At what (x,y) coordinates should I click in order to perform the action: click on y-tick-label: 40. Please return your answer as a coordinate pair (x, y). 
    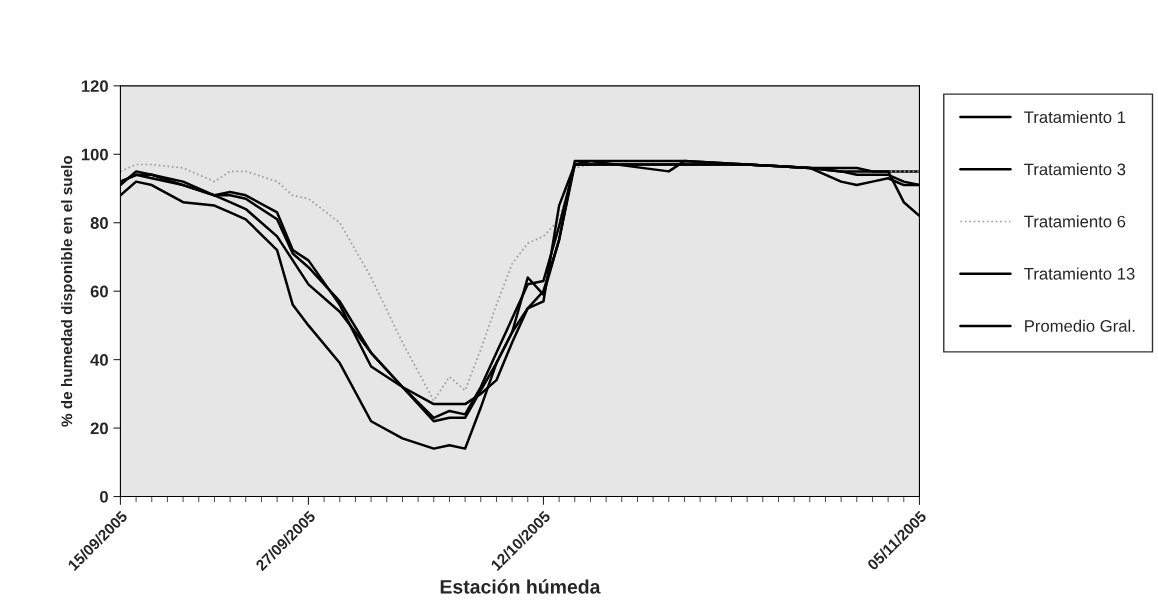
    Looking at the image, I should click on (99, 360).